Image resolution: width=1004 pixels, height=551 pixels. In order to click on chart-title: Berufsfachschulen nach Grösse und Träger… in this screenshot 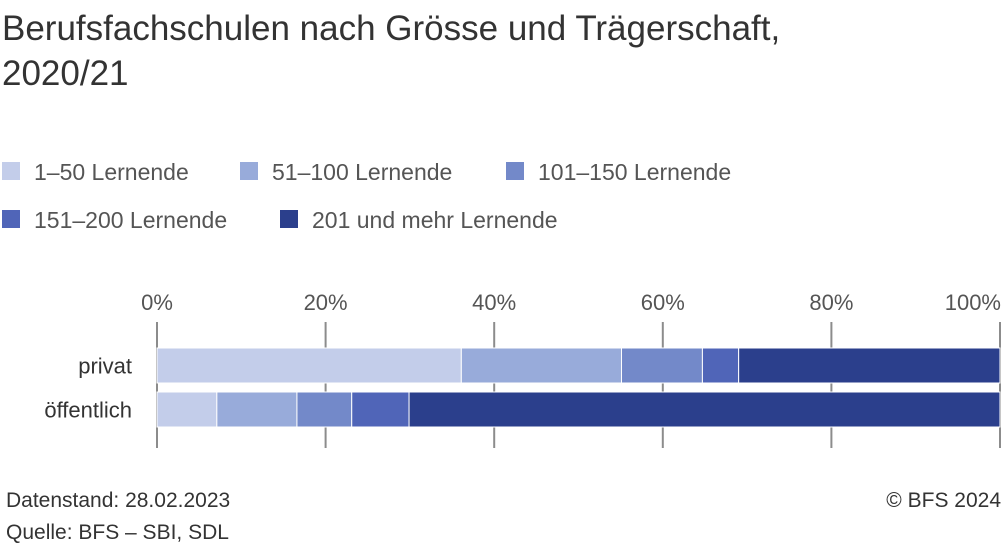, I will do `click(391, 51)`.